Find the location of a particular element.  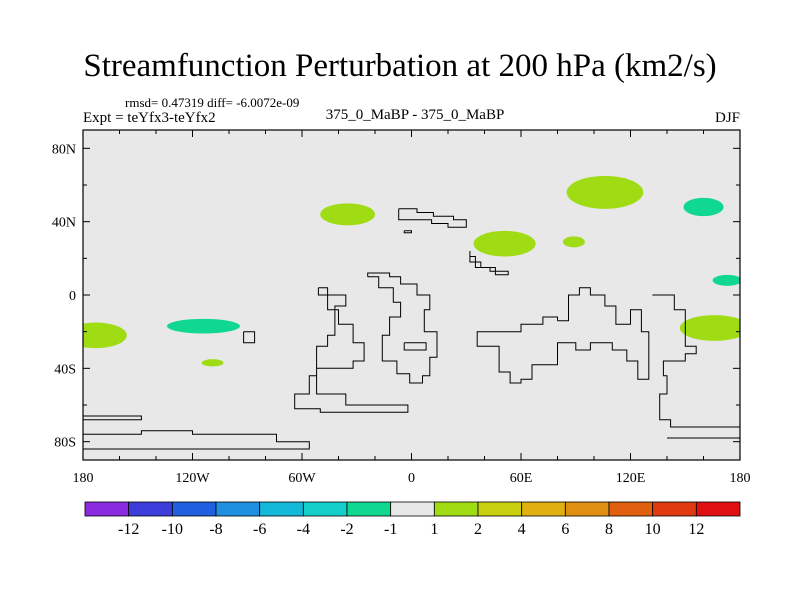

y-tick-label: 0 is located at coordinates (72, 296).